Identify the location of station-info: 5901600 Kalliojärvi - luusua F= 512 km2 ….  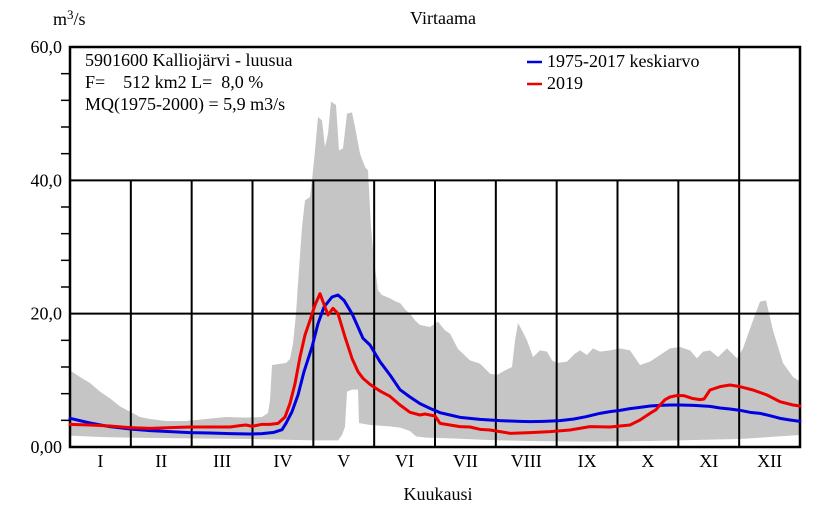
(188, 82).